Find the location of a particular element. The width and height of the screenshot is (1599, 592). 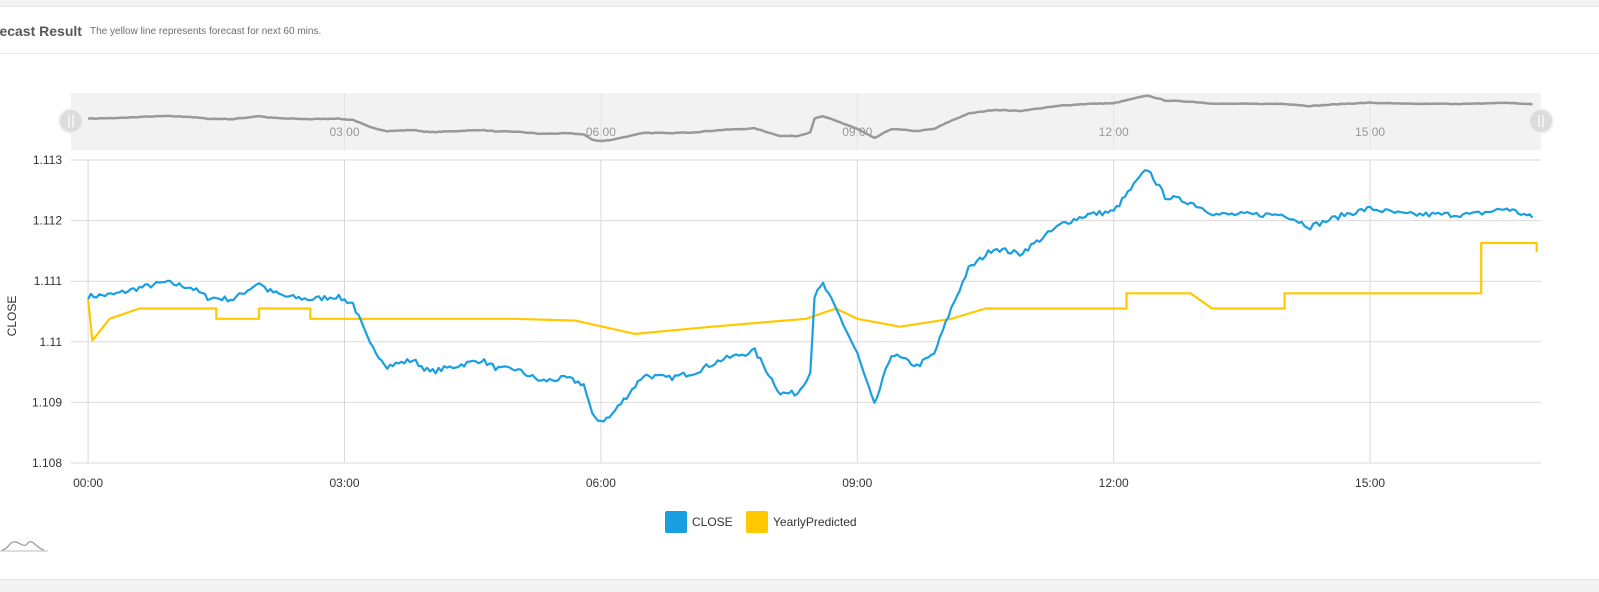

x-axis-ticks: 00:00 03:00 06:00 09:00 12:00 15:00 is located at coordinates (729, 483).